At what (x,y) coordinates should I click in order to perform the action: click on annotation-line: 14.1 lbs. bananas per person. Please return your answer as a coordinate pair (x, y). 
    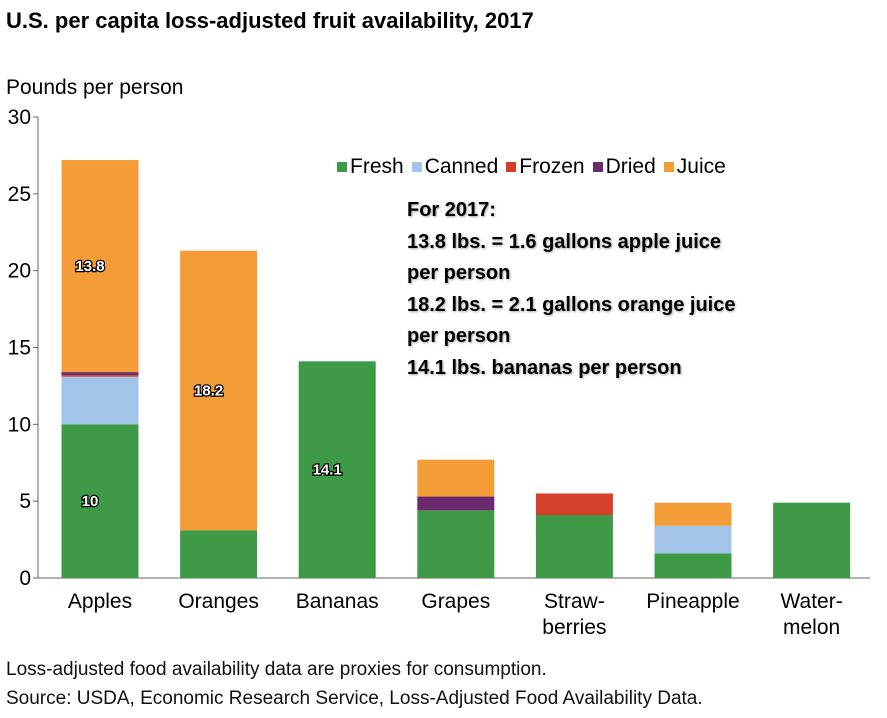
    Looking at the image, I should click on (544, 367).